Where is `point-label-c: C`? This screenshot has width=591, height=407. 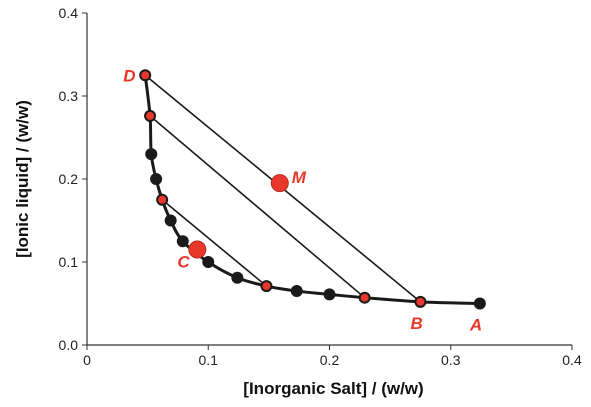 point-label-c: C is located at coordinates (183, 262).